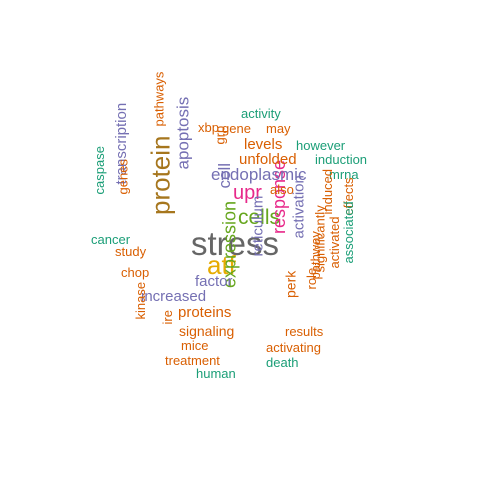  What do you see at coordinates (320, 239) in the screenshot?
I see `word-significantly: significantly` at bounding box center [320, 239].